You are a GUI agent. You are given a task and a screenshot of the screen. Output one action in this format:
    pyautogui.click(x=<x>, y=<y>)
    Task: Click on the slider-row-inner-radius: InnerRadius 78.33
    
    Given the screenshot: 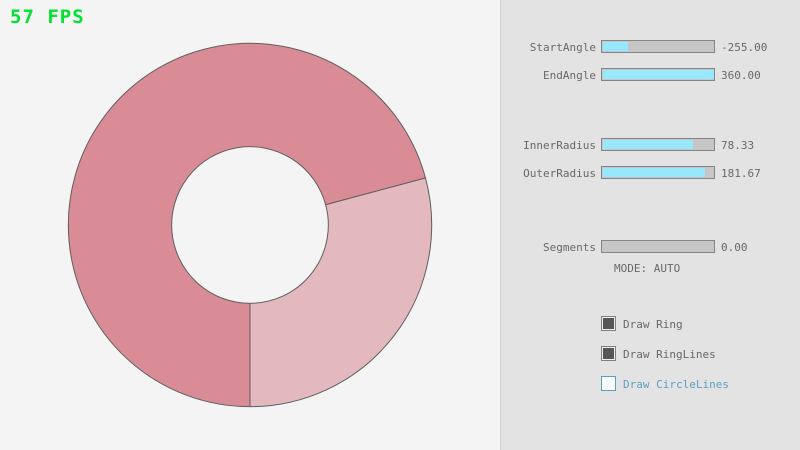 What is the action you would take?
    pyautogui.click(x=650, y=145)
    